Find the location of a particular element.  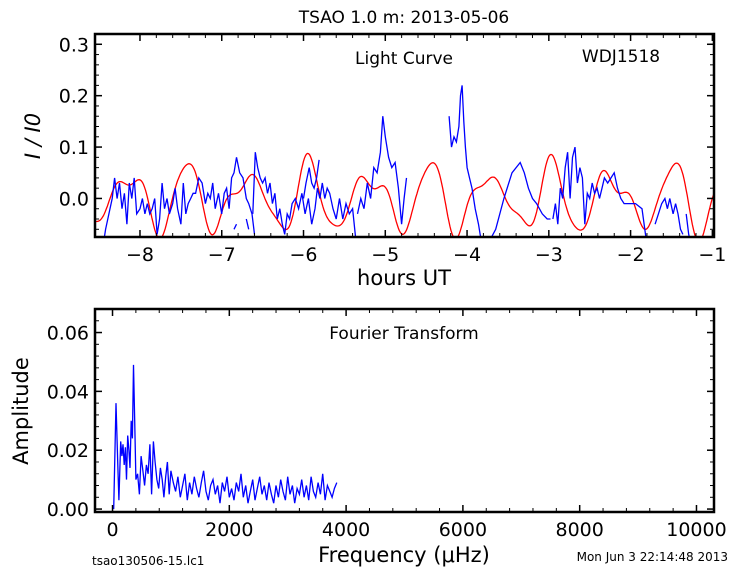

fourier-title: Fourier Transform is located at coordinates (403, 334).